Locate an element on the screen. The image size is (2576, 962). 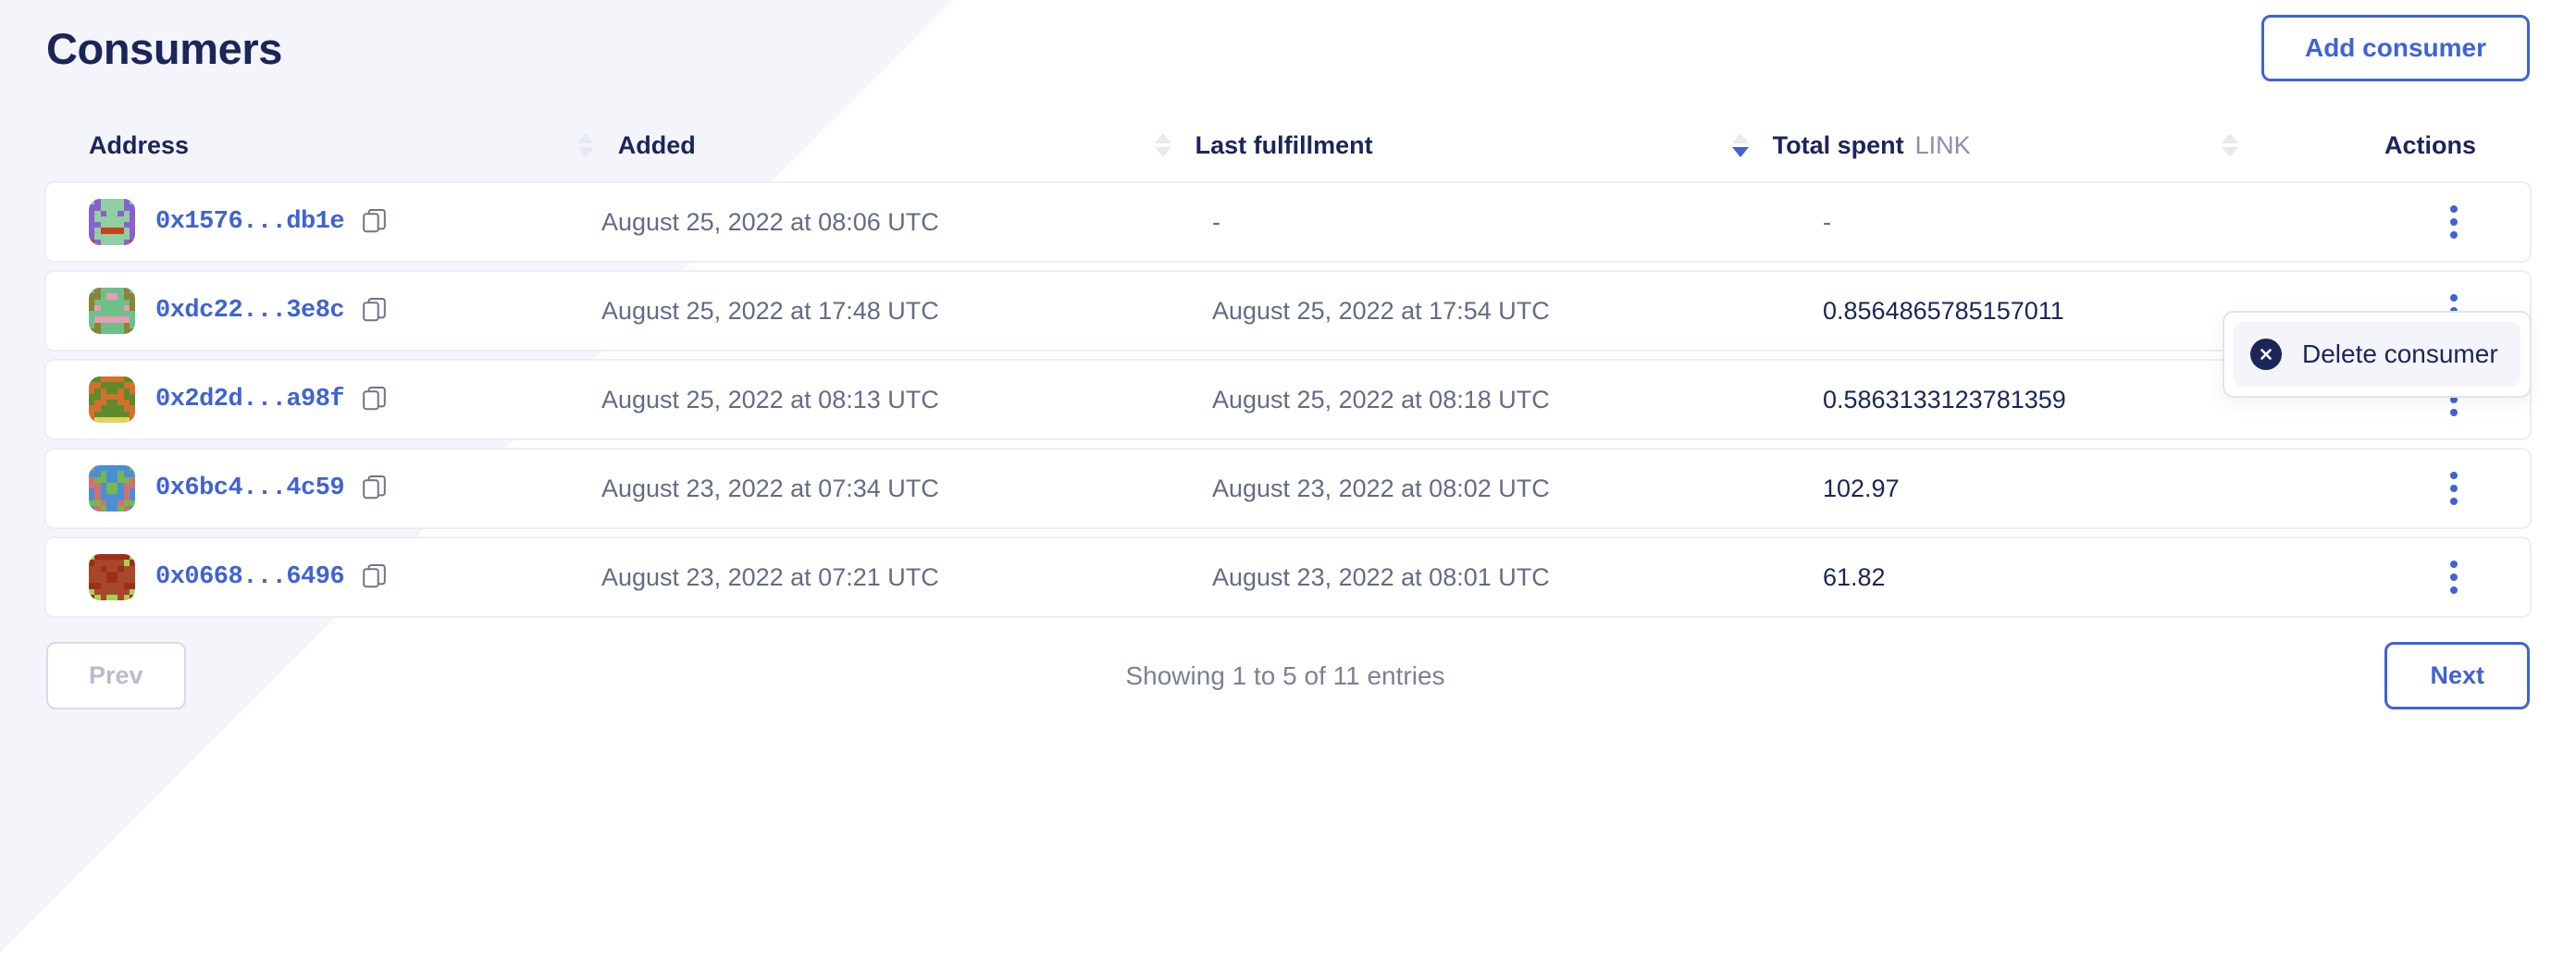
cell-added: August 23, 2022 at 07:34 UTC is located at coordinates (907, 489).